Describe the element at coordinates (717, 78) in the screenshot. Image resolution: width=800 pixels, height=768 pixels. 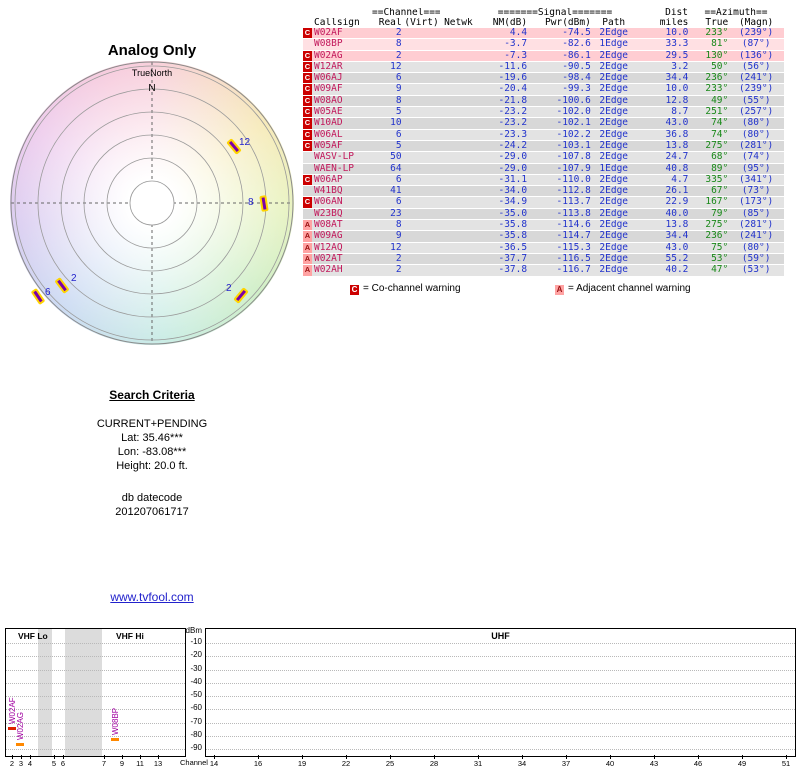
I see `true-azimuth-cell: 236°` at that location.